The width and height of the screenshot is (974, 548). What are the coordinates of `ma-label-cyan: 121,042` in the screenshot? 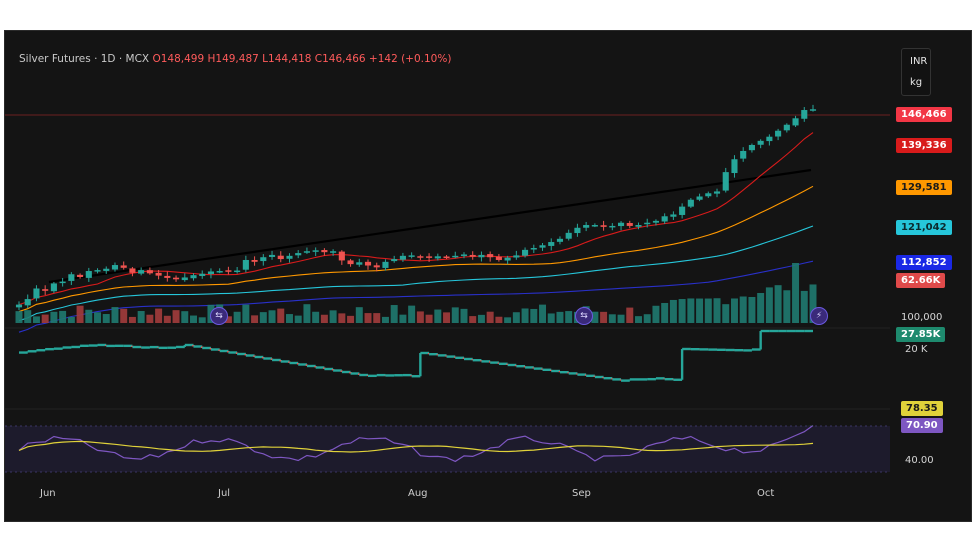 It's located at (924, 227).